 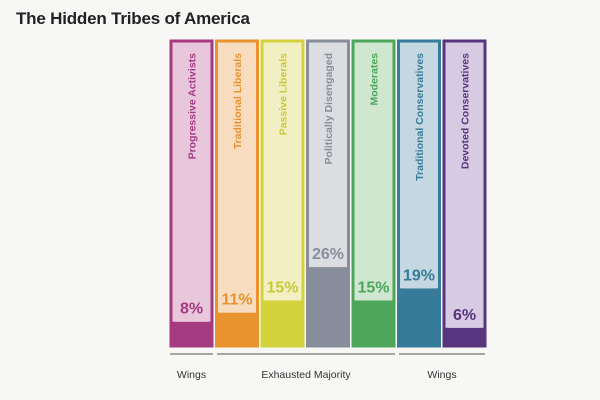 I want to click on bar-traditional-conservatives, so click(x=419, y=317).